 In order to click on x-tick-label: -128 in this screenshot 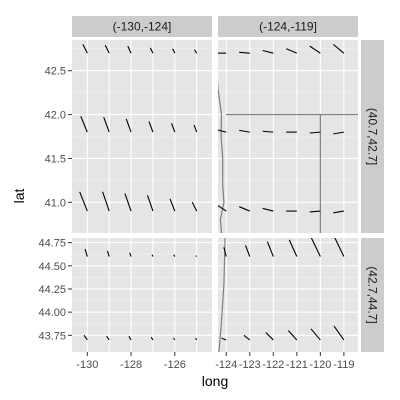, I will do `click(131, 365)`.